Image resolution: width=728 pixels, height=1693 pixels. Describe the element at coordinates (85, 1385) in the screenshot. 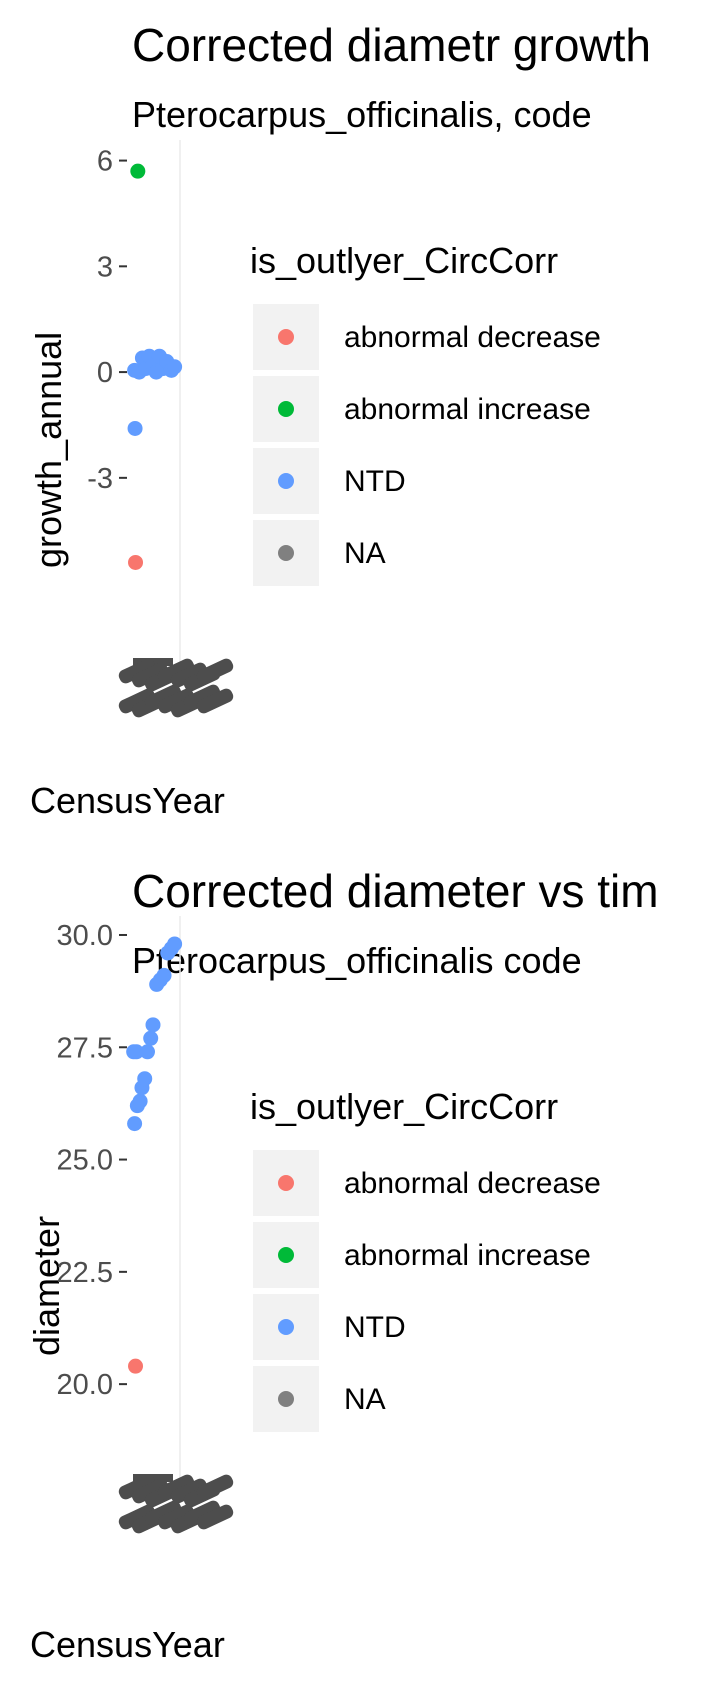

I see `y-tick-label: 20.0` at that location.